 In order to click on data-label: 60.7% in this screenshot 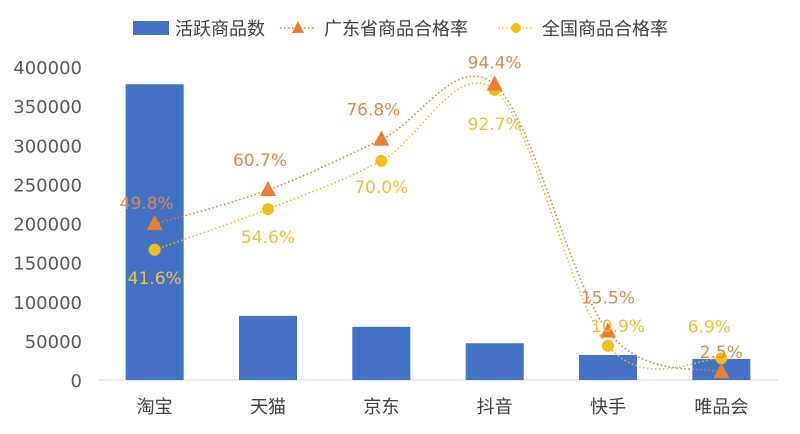, I will do `click(260, 161)`.